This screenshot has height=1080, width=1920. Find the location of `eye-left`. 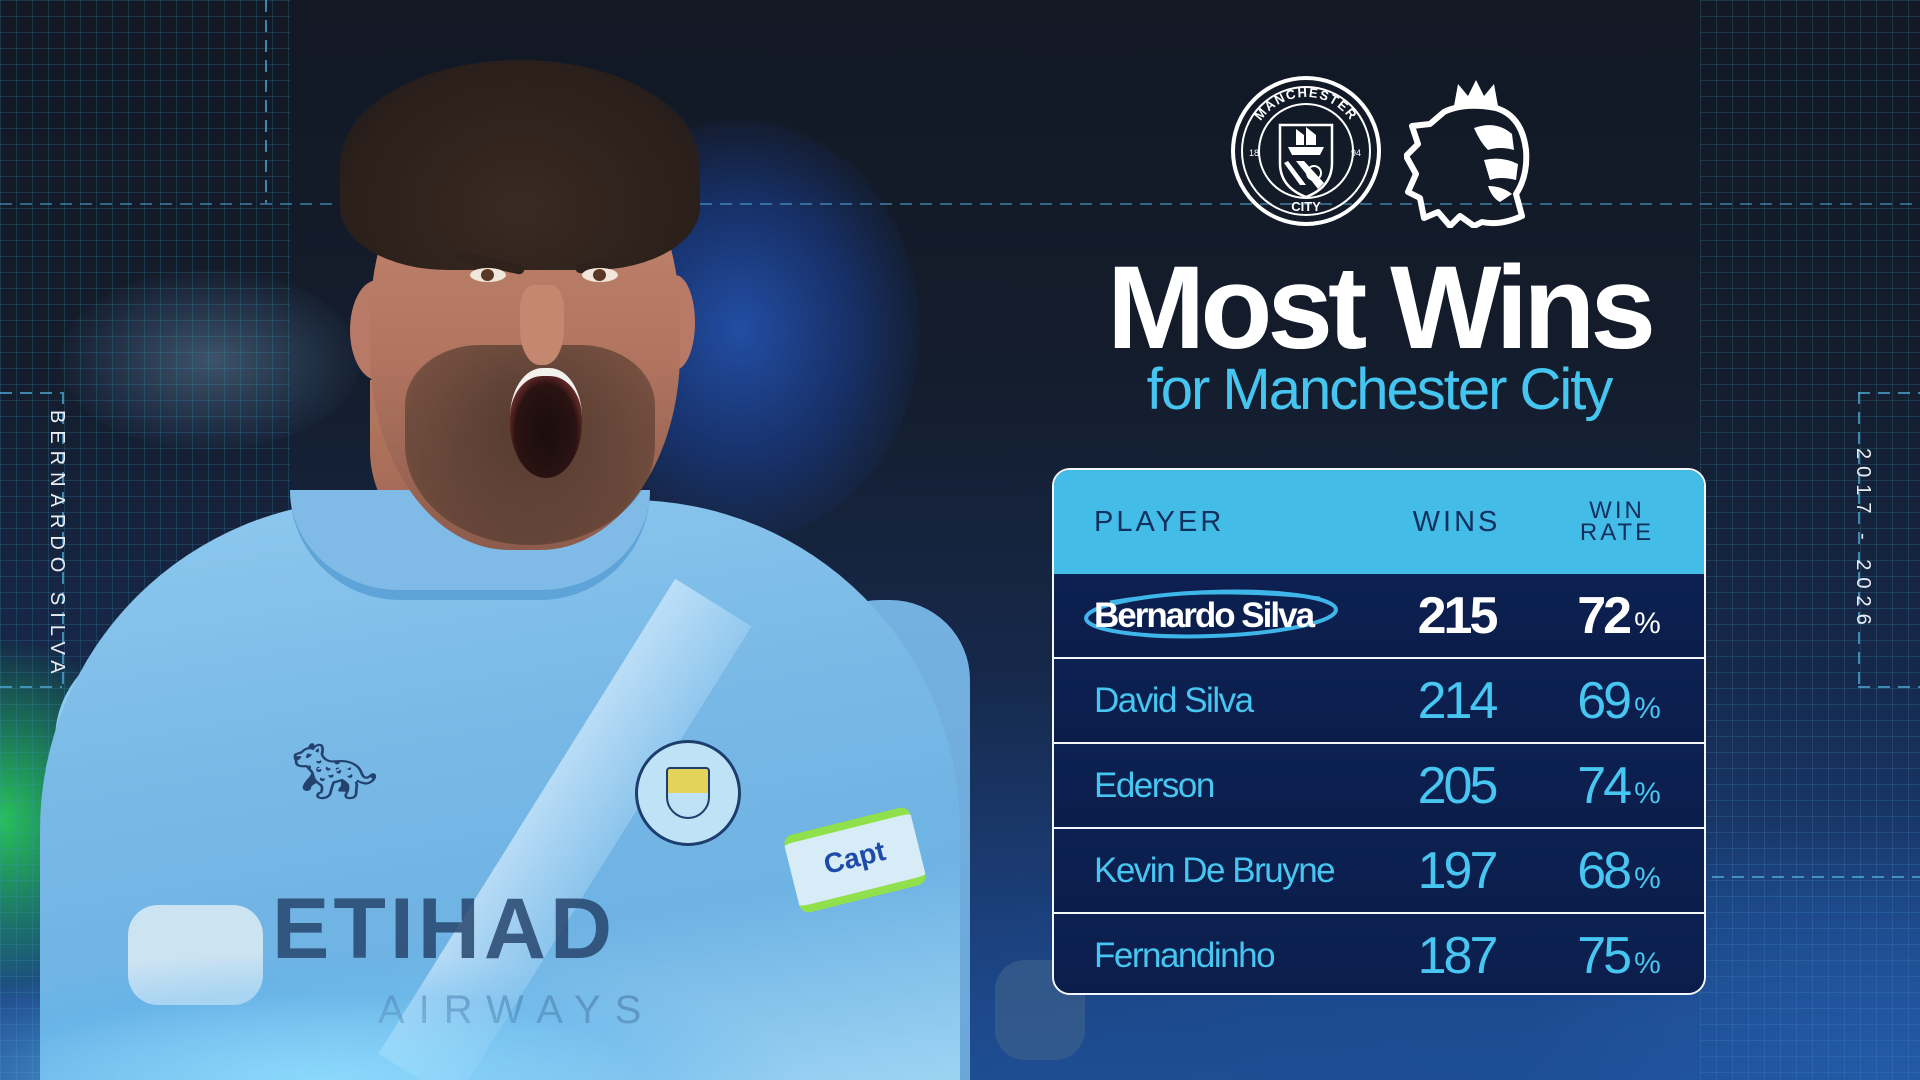

eye-left is located at coordinates (488, 275).